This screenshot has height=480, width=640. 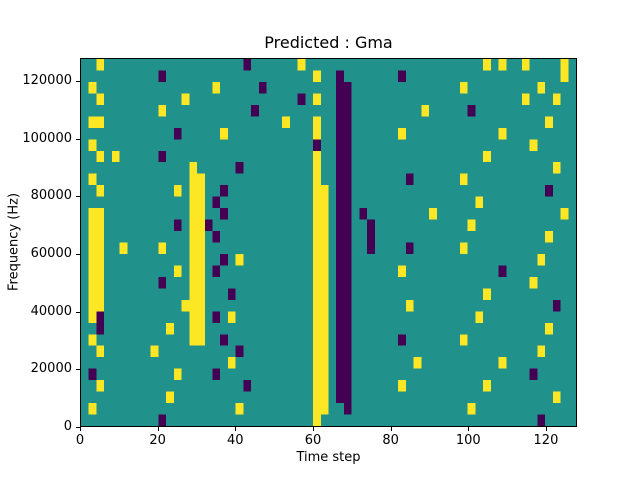 I want to click on y-tick-label: 100000, so click(x=47, y=138).